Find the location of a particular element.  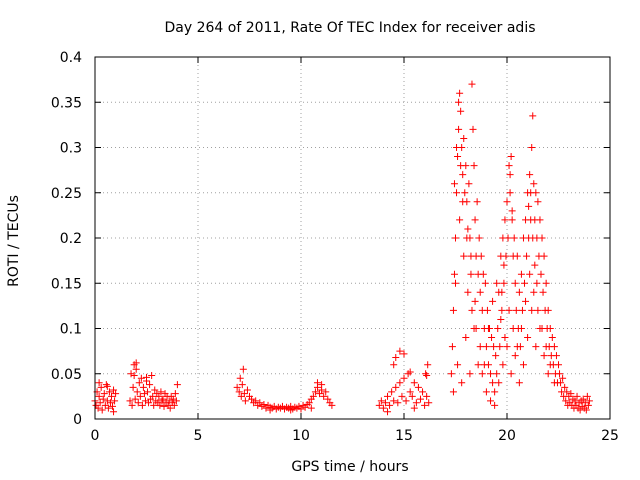

y-tick-label: 0 is located at coordinates (77, 420).